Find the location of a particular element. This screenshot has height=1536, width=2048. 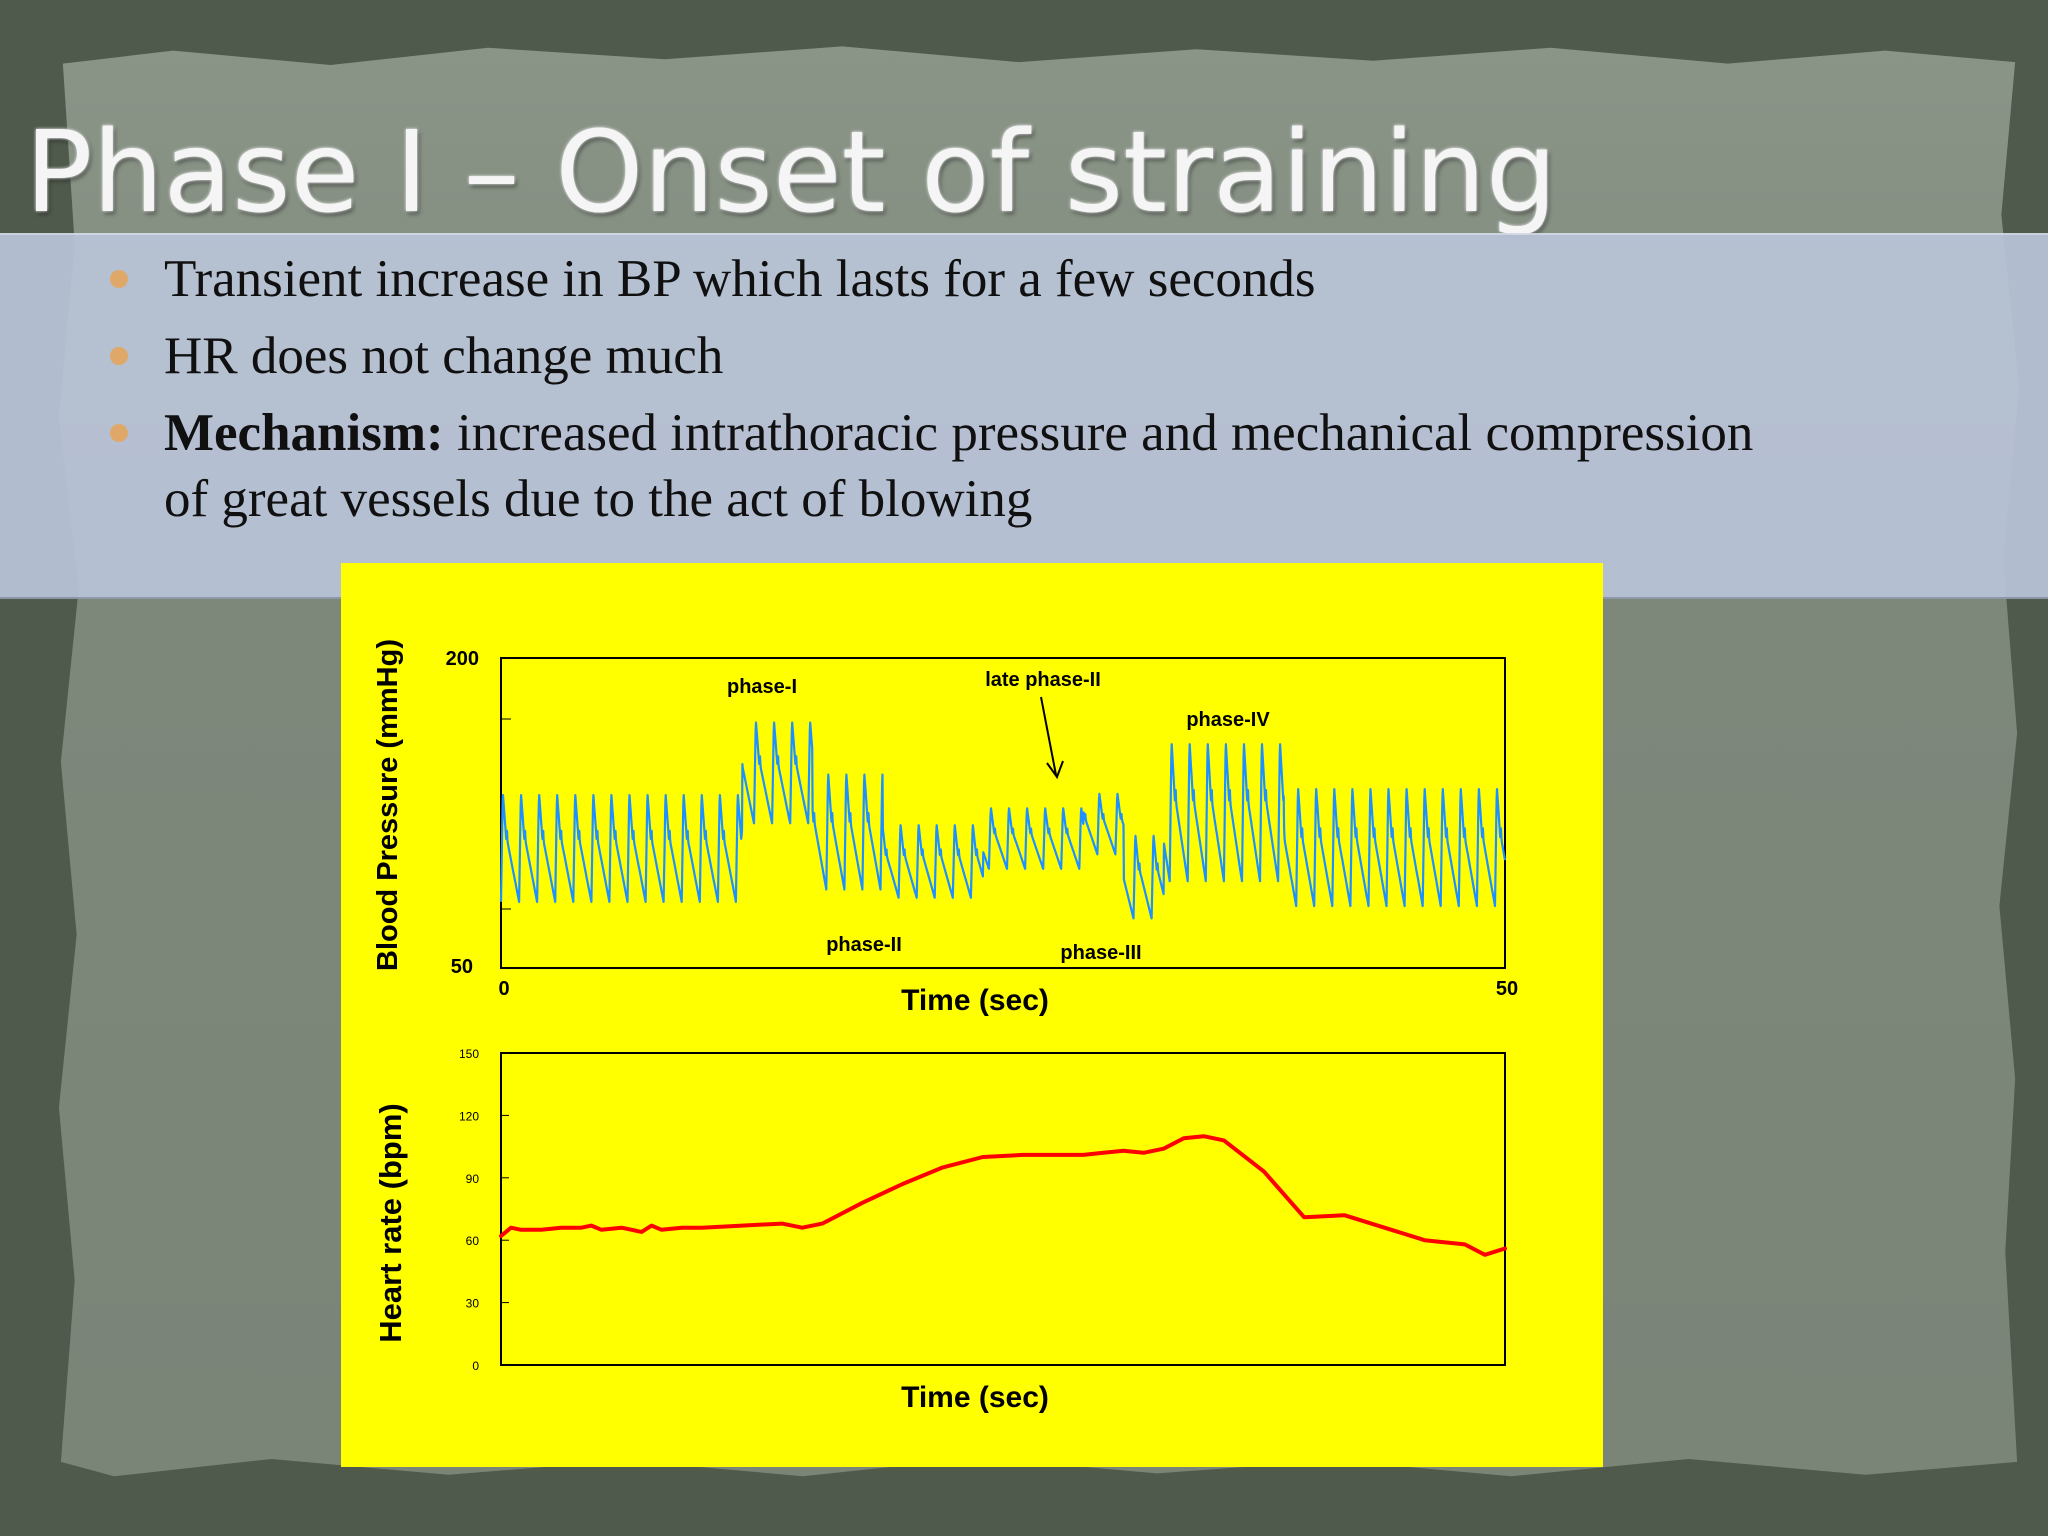

hr-y-tick-label: 0 is located at coordinates (475, 1366).